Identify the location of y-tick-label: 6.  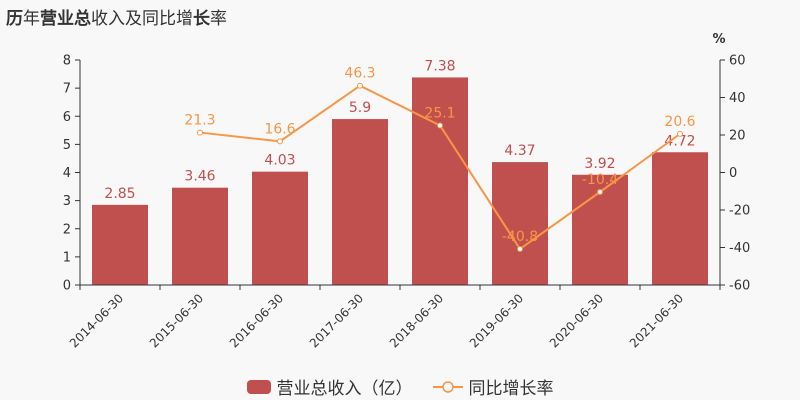
(67, 117).